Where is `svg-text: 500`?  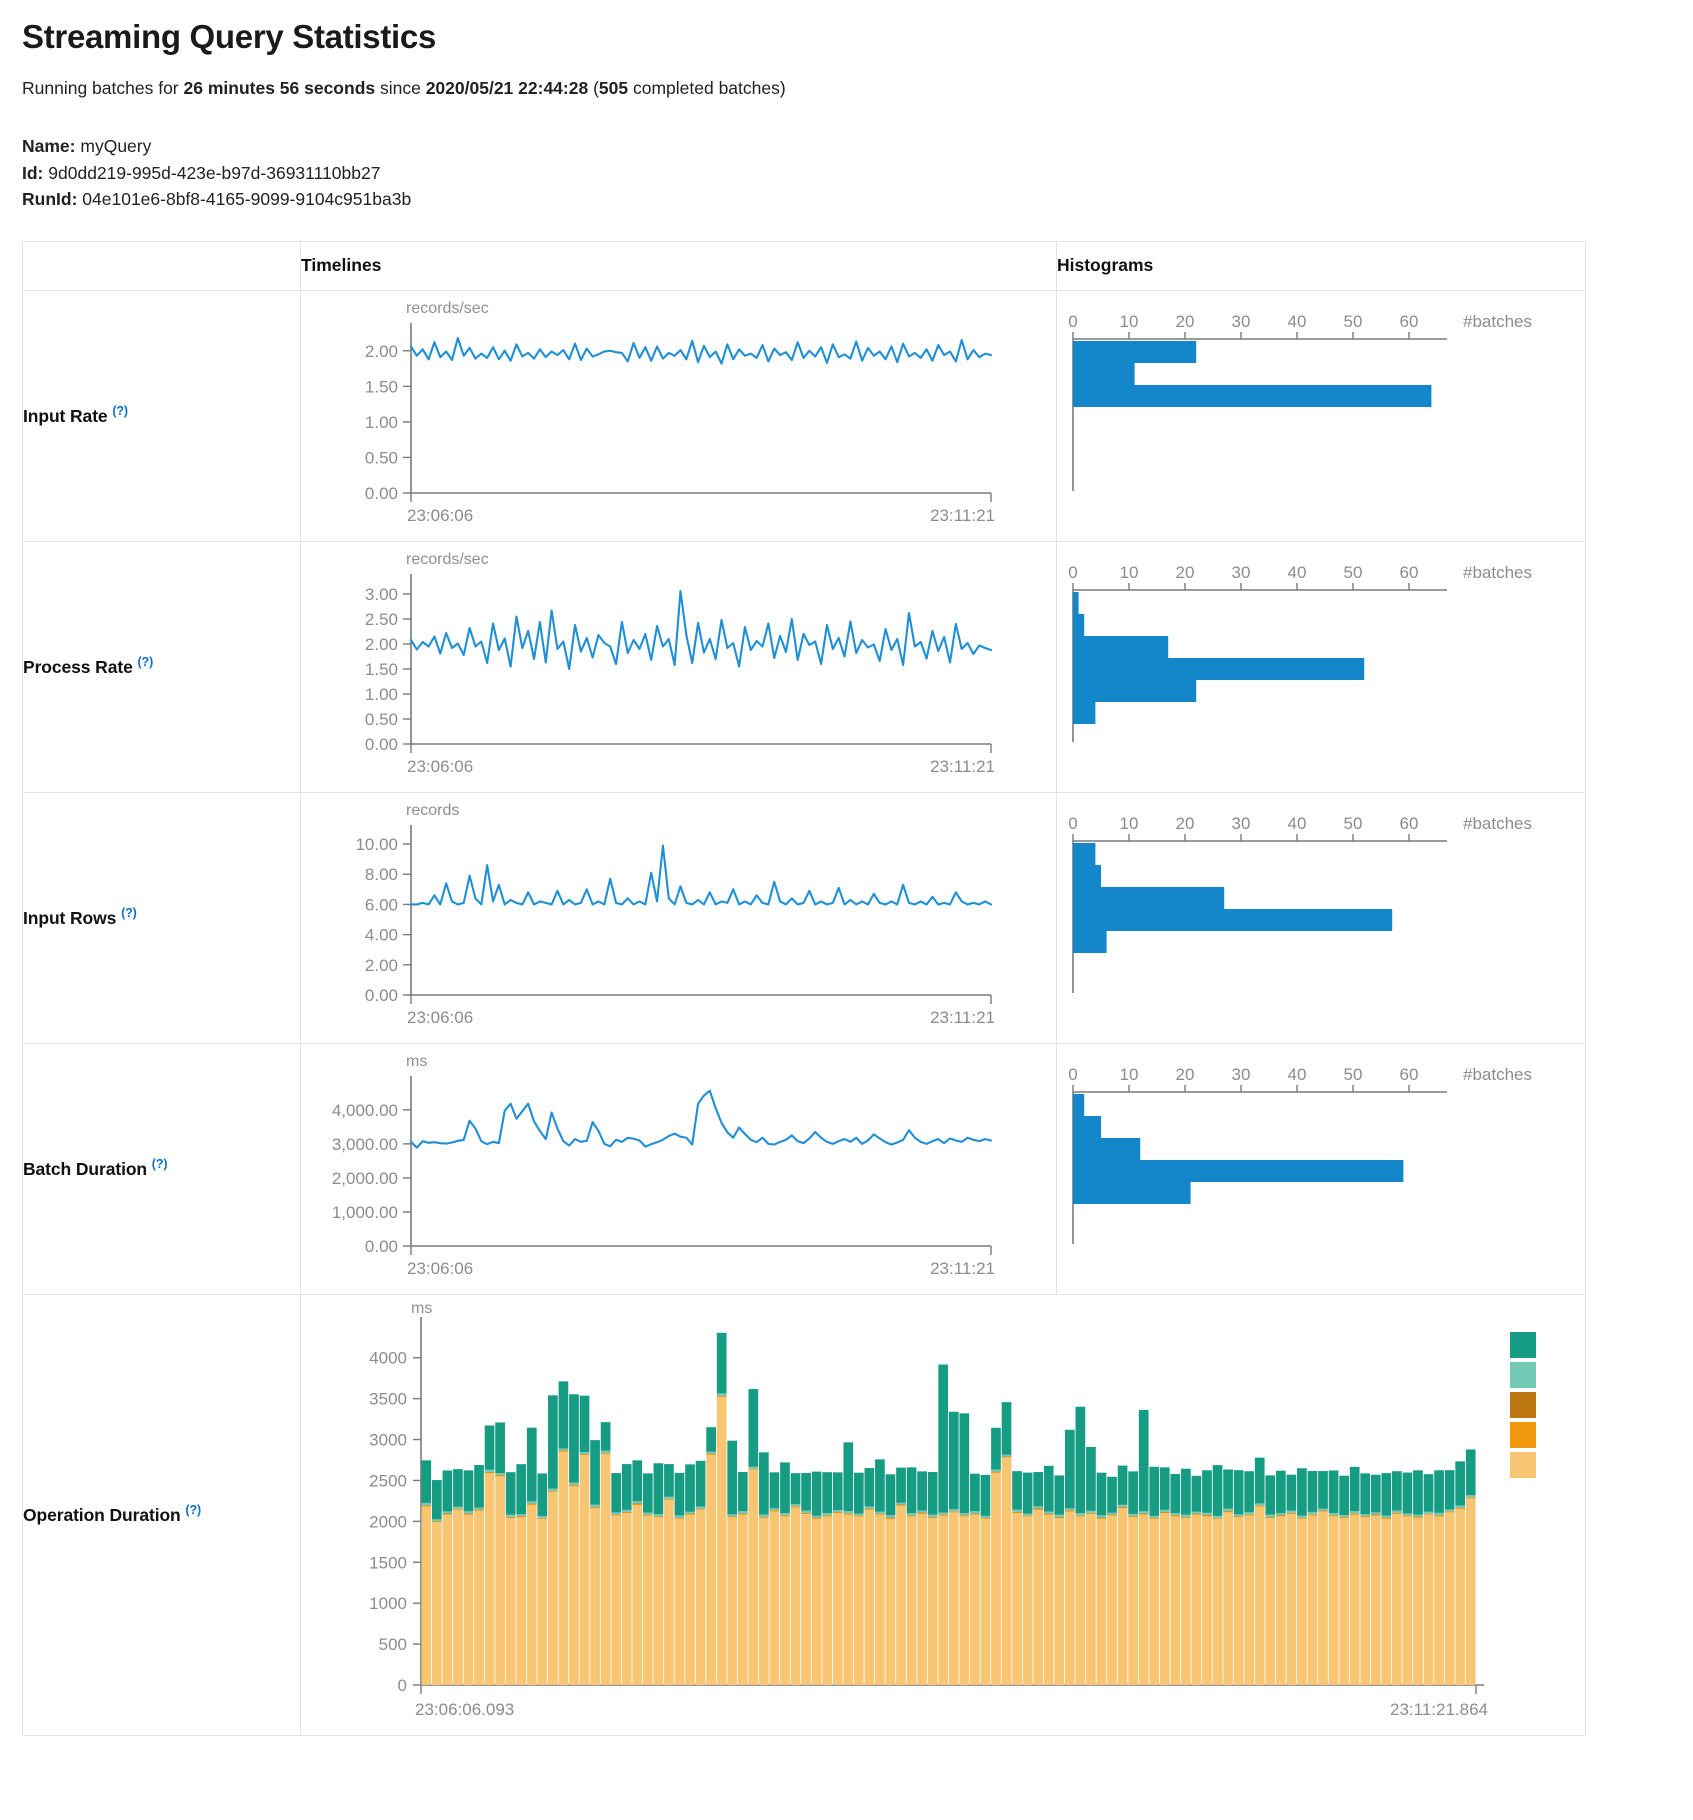 svg-text: 500 is located at coordinates (393, 1644).